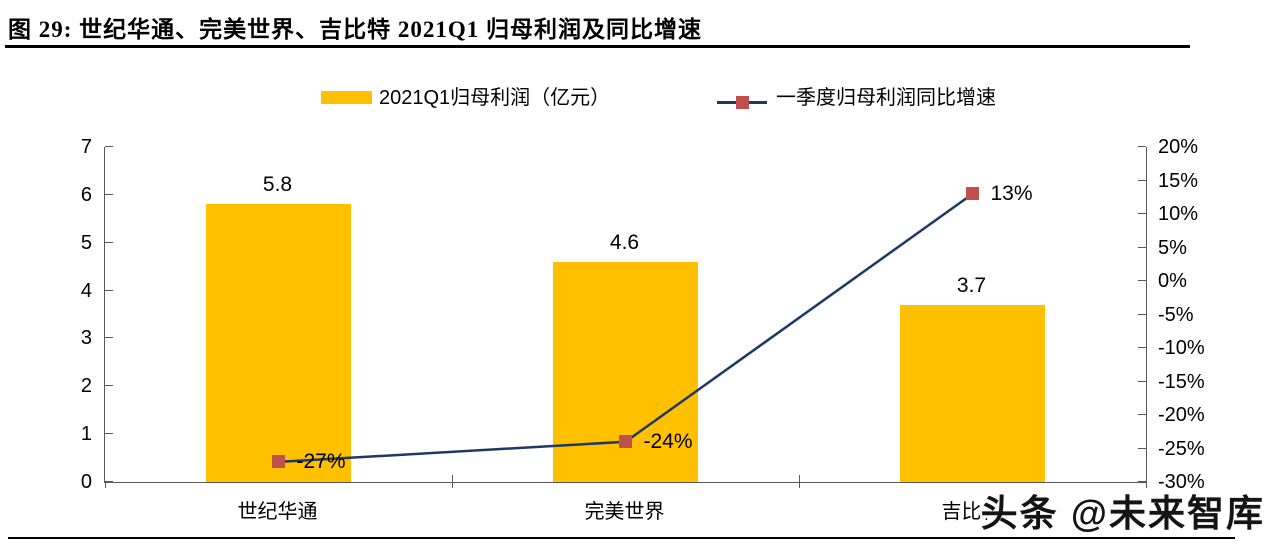 The image size is (1269, 548). I want to click on right-axis-tick-label: 15%, so click(1178, 180).